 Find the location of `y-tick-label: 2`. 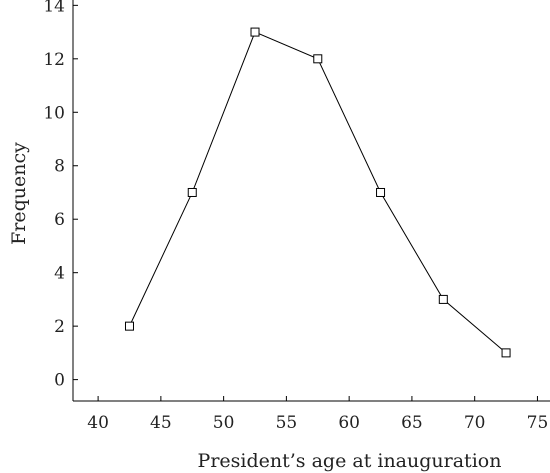

y-tick-label: 2 is located at coordinates (59, 327).